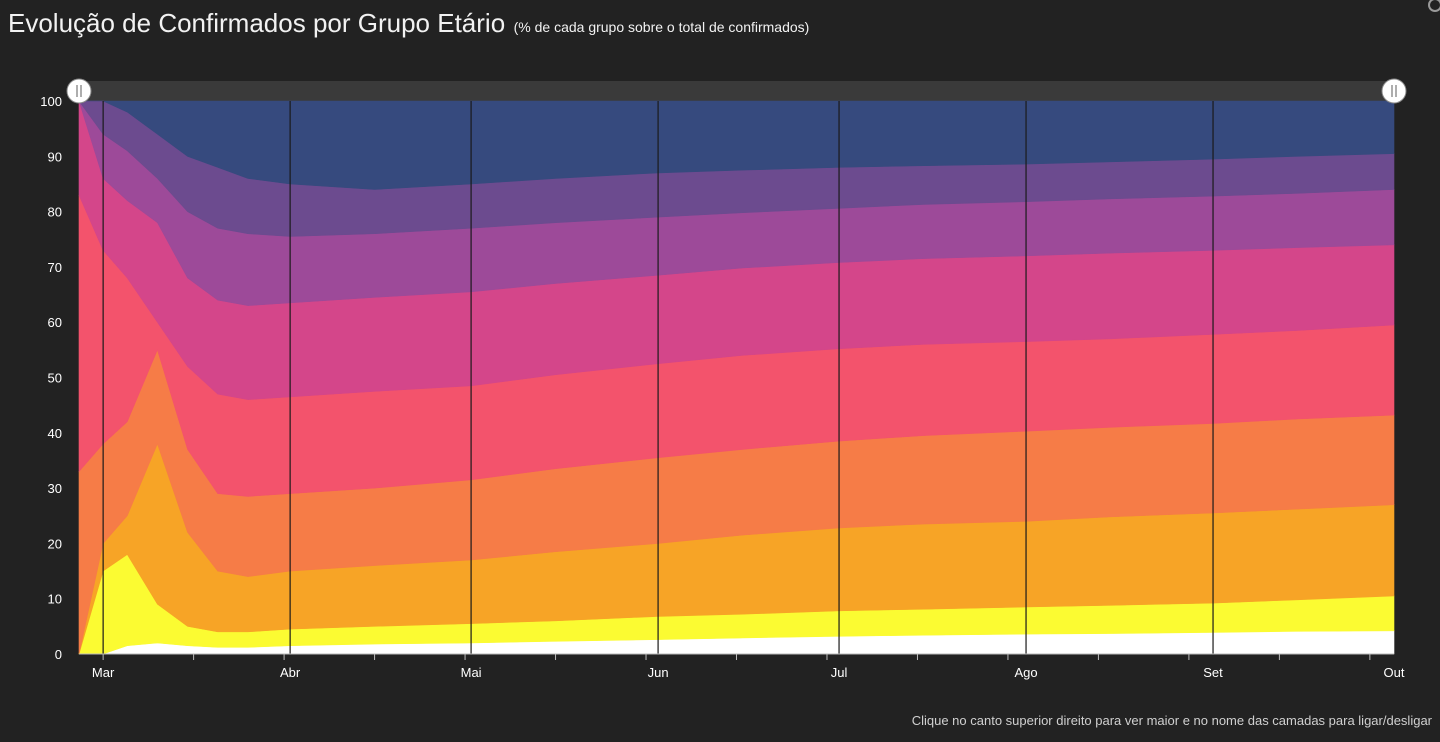 This screenshot has height=742, width=1440. What do you see at coordinates (1213, 672) in the screenshot?
I see `x-tick-label-set: Set` at bounding box center [1213, 672].